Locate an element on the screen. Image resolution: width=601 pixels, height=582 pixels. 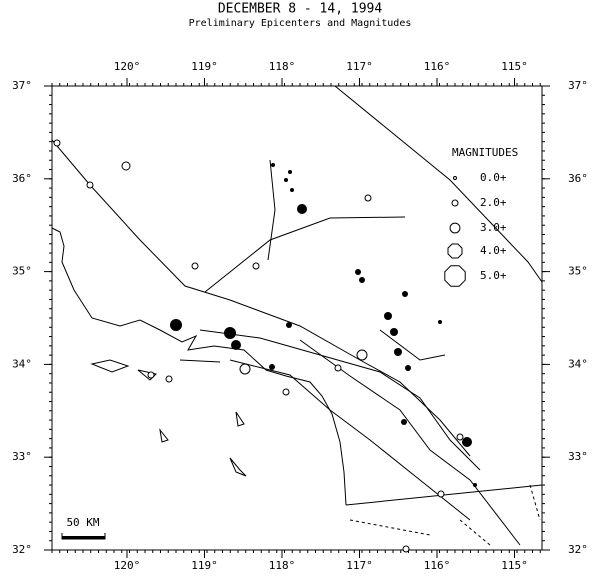
subtitle: Preliminary Epicenters and Magnitudes is located at coordinates (300, 23).